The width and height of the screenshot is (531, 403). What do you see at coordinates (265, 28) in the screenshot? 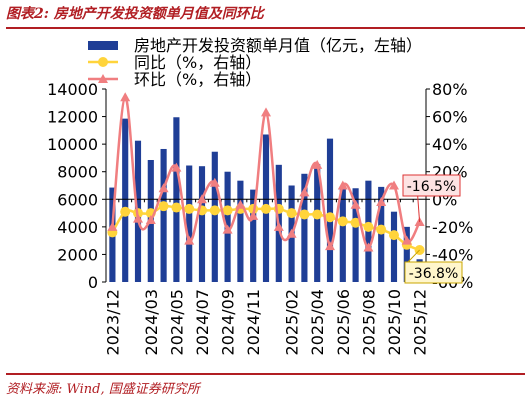
I see `title-rule` at bounding box center [265, 28].